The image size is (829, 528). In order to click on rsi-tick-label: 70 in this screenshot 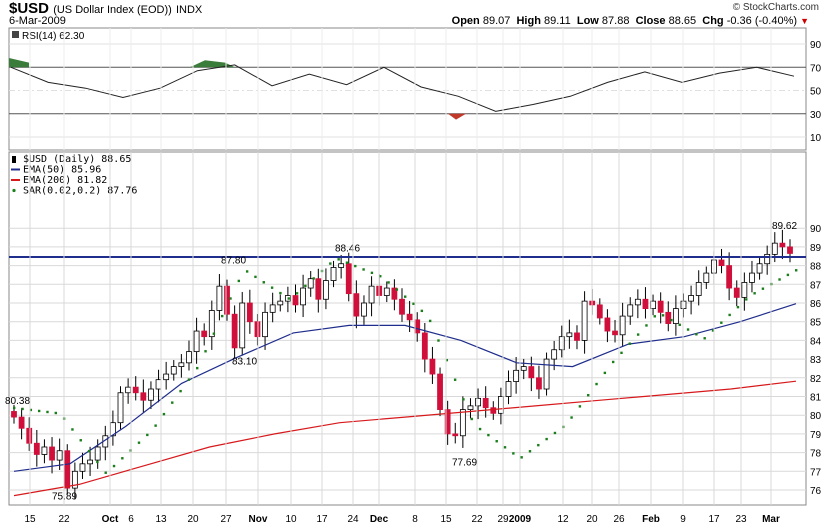, I will do `click(816, 68)`.